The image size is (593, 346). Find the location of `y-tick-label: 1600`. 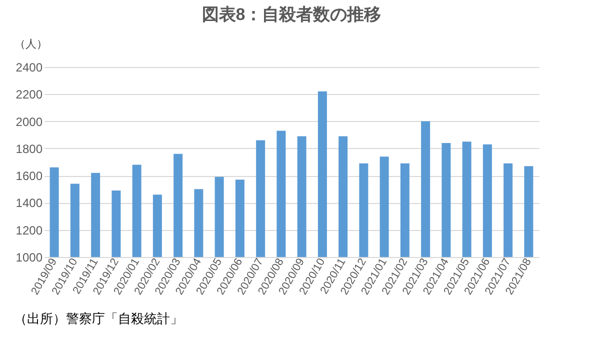

y-tick-label: 1600 is located at coordinates (29, 176).